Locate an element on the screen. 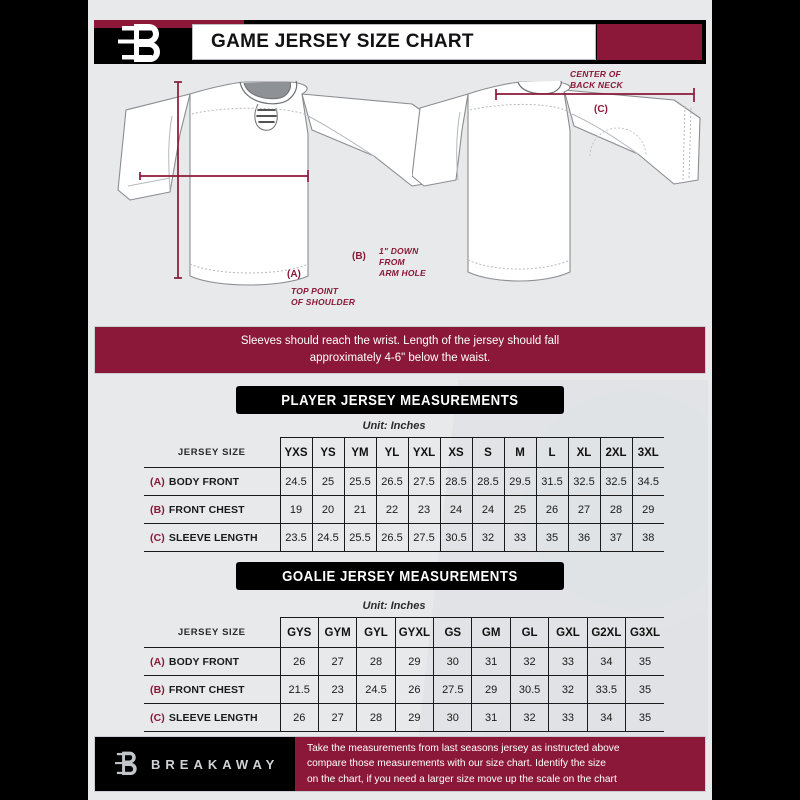  goalie-section-banner-label: GOALIE JERSEY MEASUREMENTS is located at coordinates (400, 576).